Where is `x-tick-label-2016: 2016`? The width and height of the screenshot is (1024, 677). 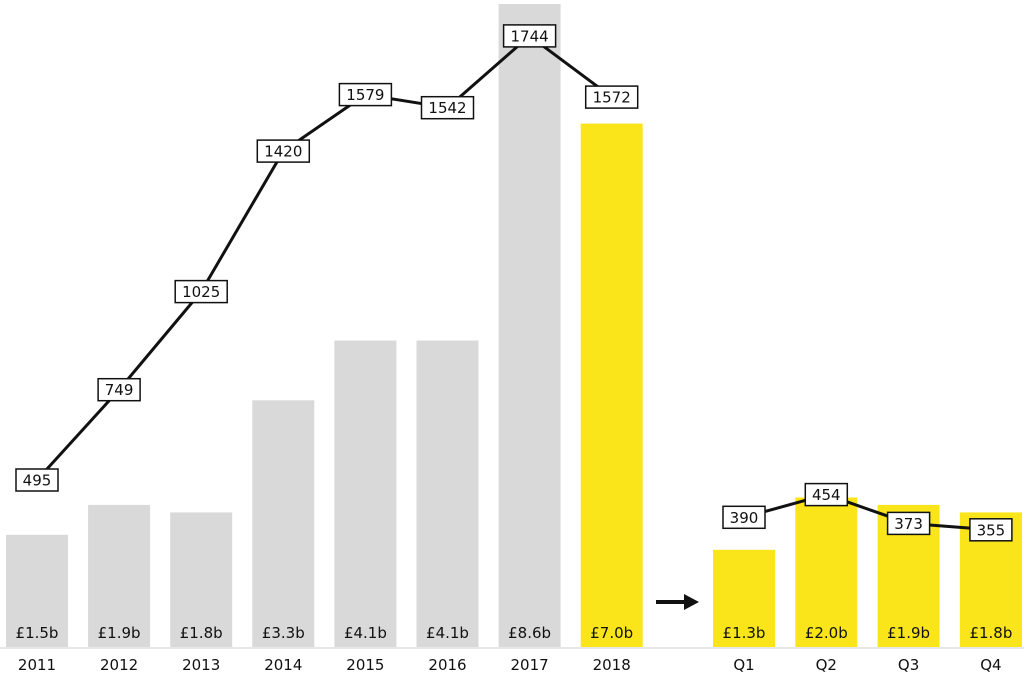
x-tick-label-2016: 2016 is located at coordinates (447, 665).